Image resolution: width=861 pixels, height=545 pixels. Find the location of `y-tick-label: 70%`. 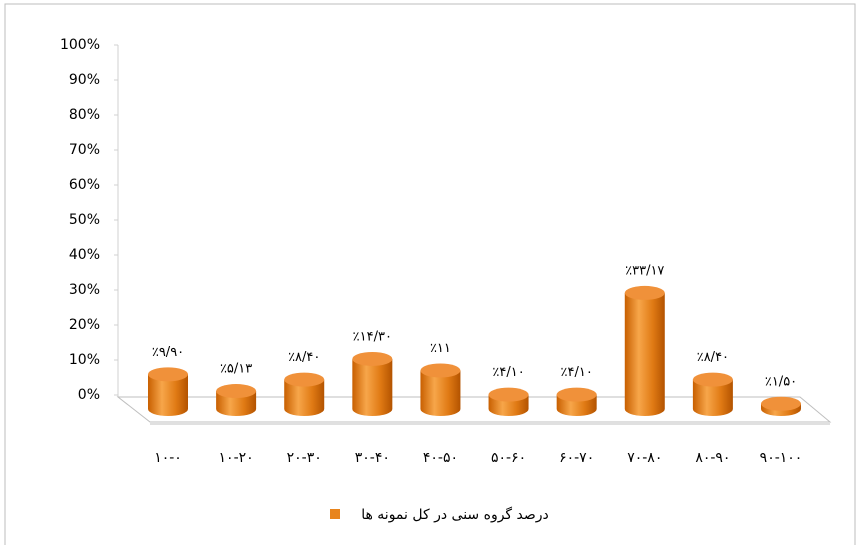

y-tick-label: 70% is located at coordinates (84, 150).